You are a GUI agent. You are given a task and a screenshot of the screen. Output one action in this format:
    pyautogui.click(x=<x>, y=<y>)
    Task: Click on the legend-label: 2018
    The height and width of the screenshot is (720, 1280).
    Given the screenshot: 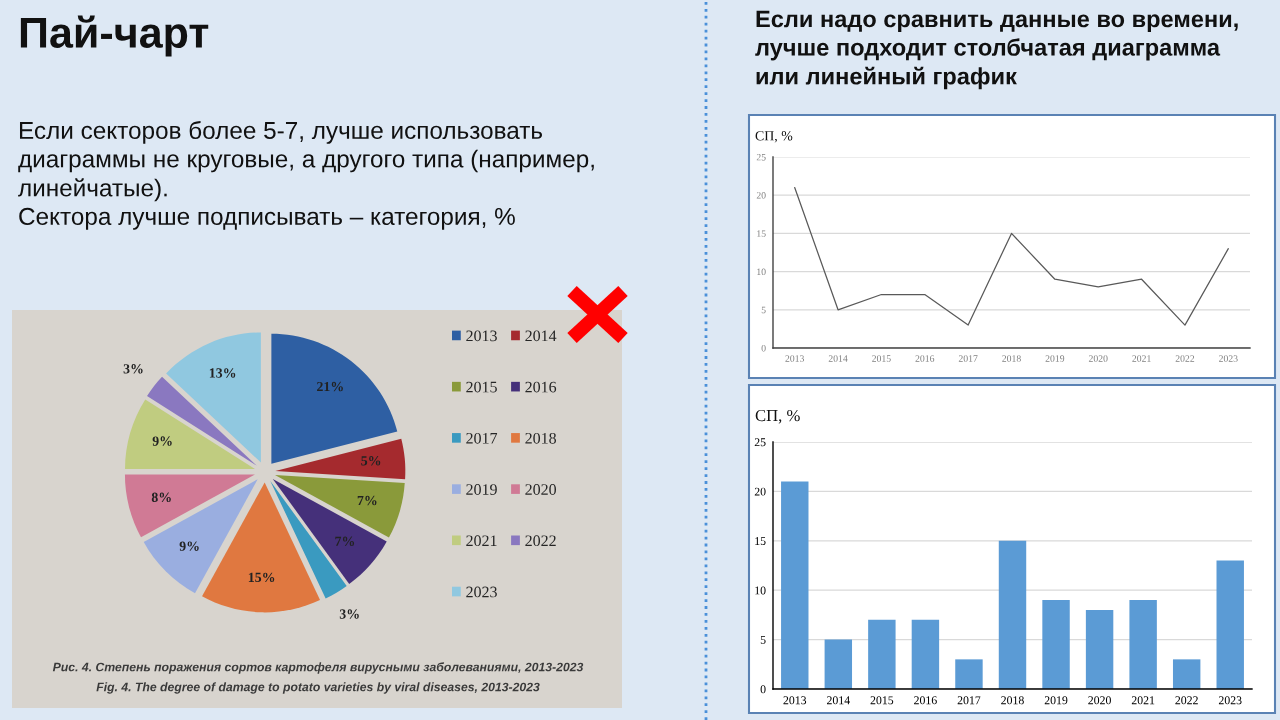 What is the action you would take?
    pyautogui.click(x=541, y=438)
    